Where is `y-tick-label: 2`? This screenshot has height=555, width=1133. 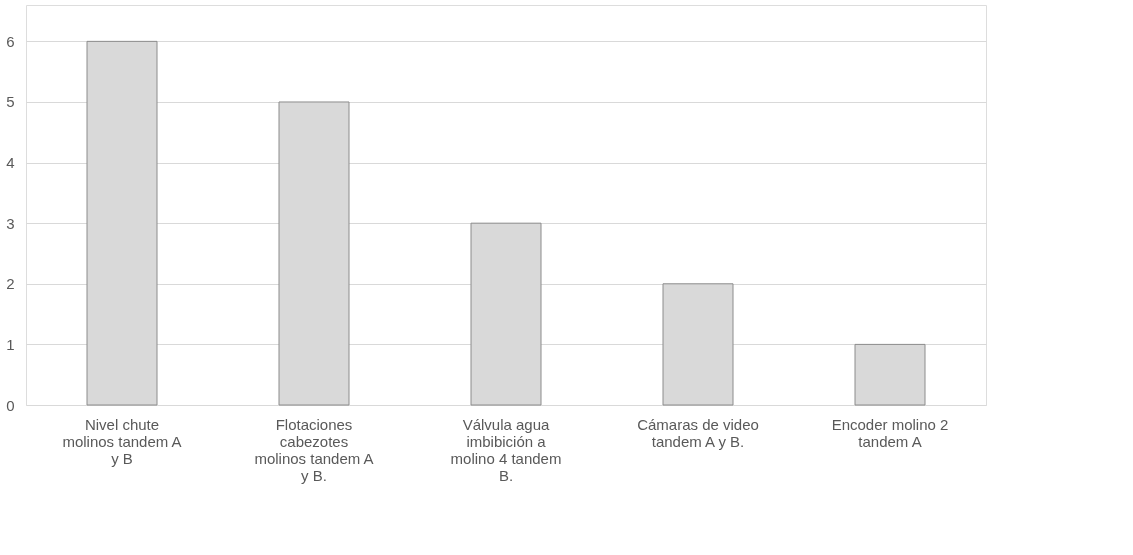 y-tick-label: 2 is located at coordinates (10, 284).